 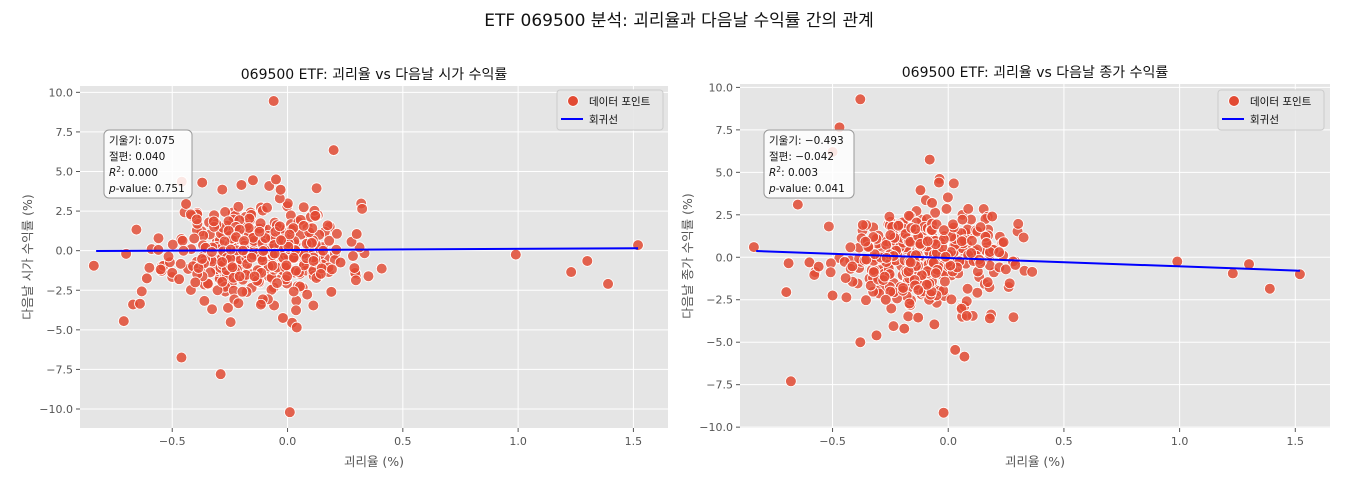 I want to click on x-tick-label: −0.5, so click(x=832, y=441).